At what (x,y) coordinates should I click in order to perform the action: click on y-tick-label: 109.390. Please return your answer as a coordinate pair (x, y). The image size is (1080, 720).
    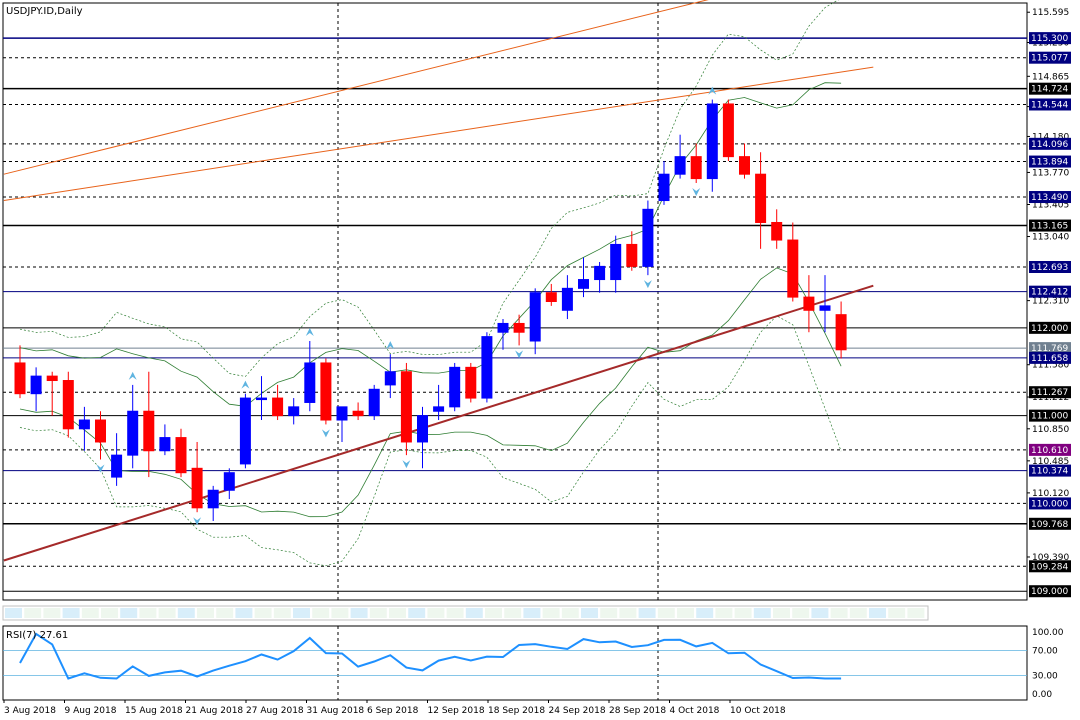
    Looking at the image, I should click on (1050, 558).